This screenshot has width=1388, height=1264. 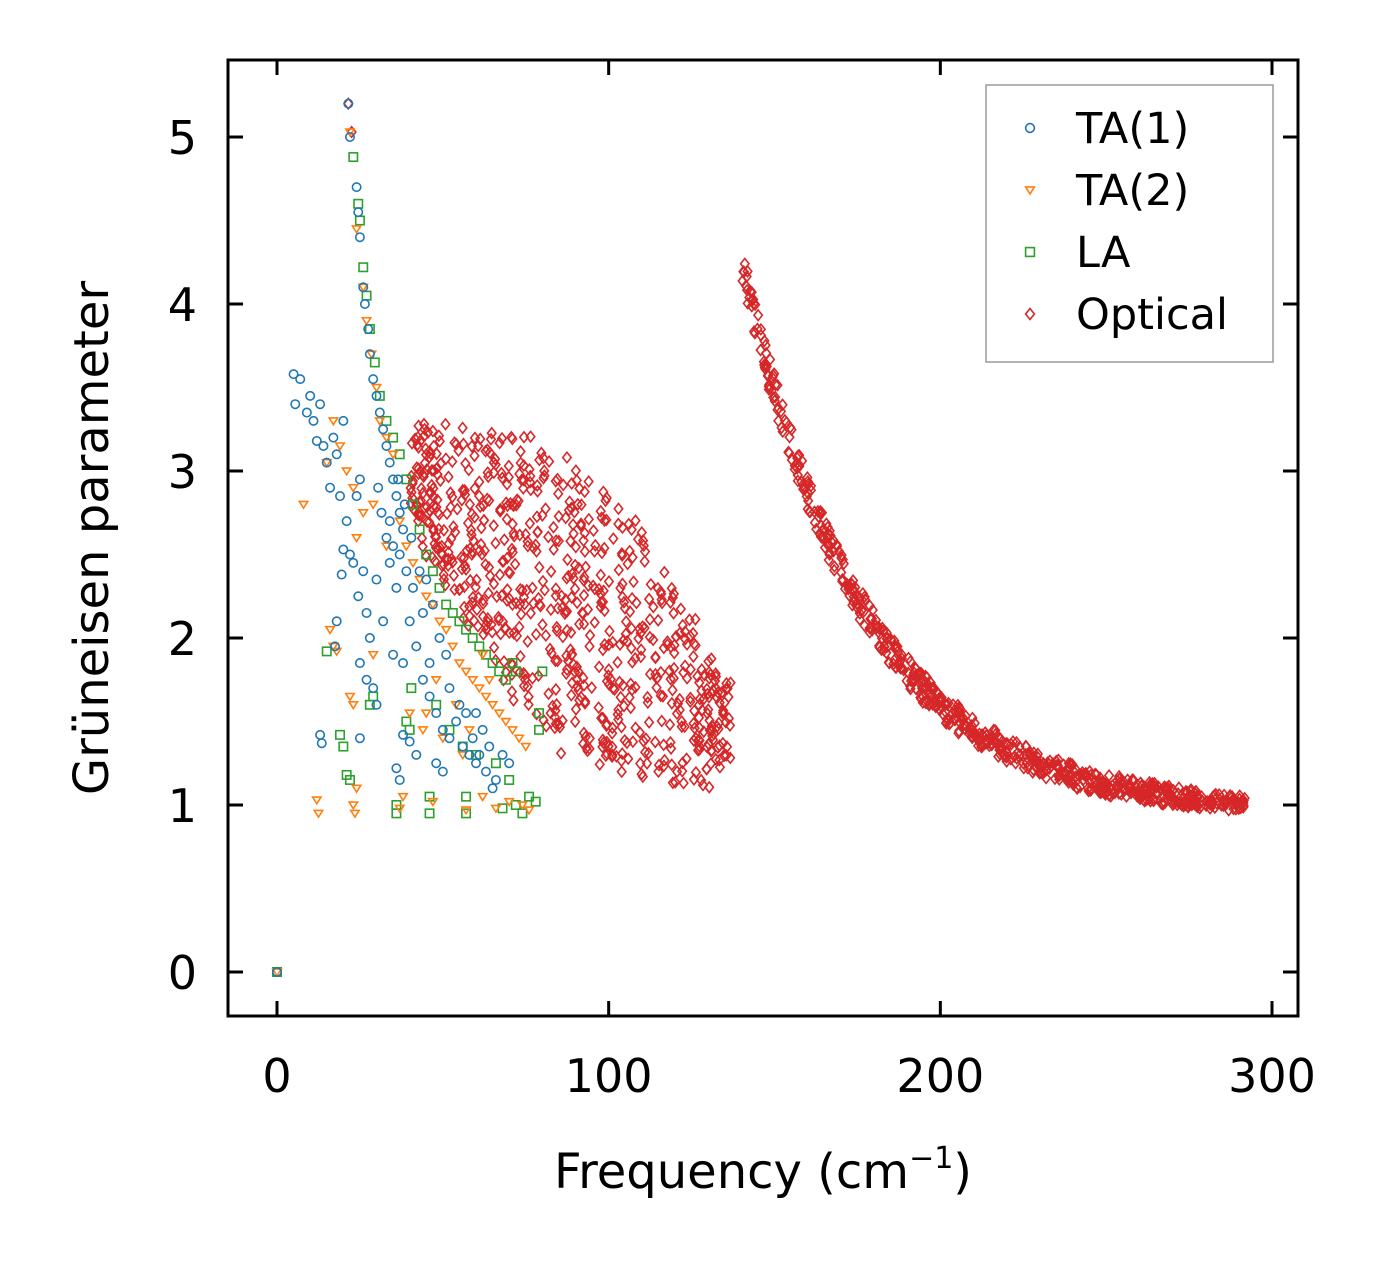 What do you see at coordinates (1129, 223) in the screenshot?
I see `legend: TA(1) TA(2) LA Optical` at bounding box center [1129, 223].